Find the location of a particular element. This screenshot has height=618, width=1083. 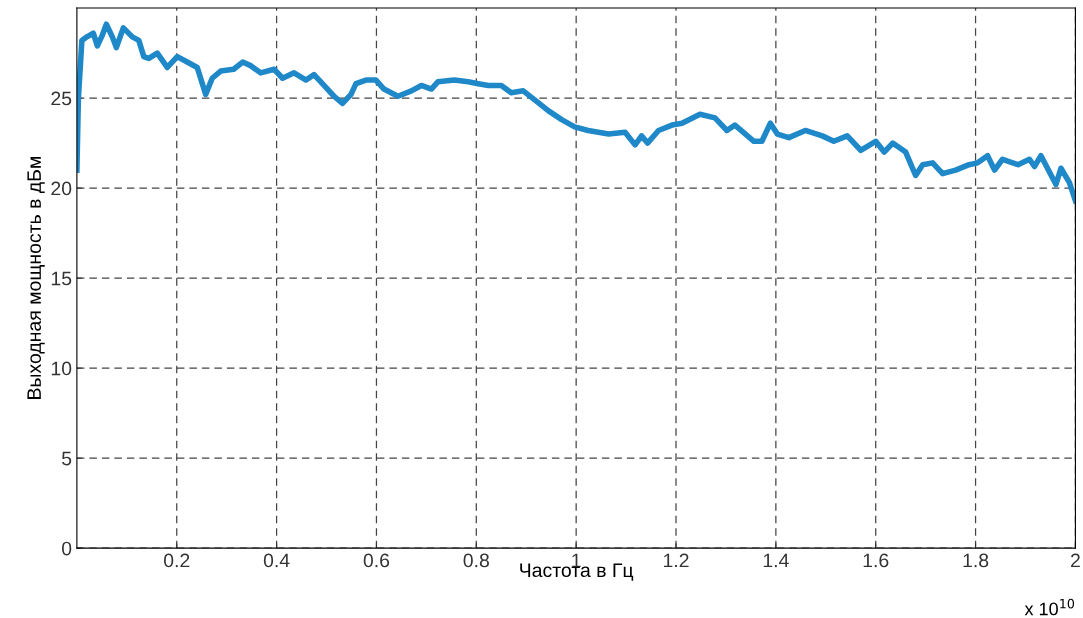

y-tick-label: 0 is located at coordinates (66, 548).